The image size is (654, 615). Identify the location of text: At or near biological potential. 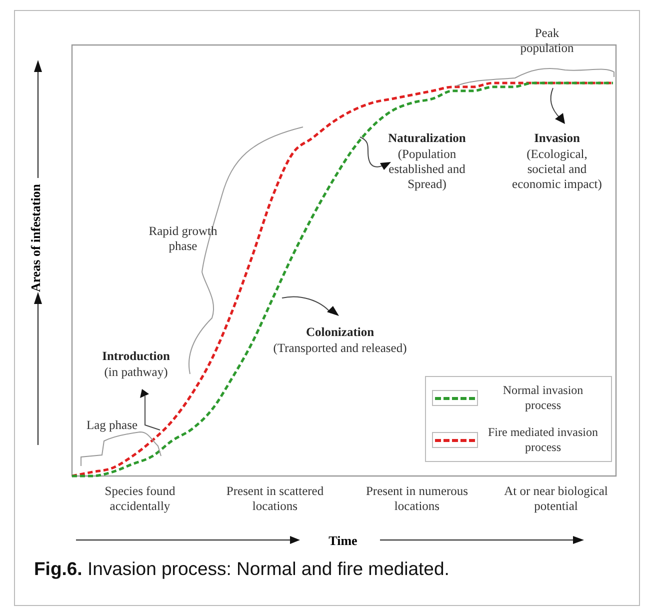
(556, 499).